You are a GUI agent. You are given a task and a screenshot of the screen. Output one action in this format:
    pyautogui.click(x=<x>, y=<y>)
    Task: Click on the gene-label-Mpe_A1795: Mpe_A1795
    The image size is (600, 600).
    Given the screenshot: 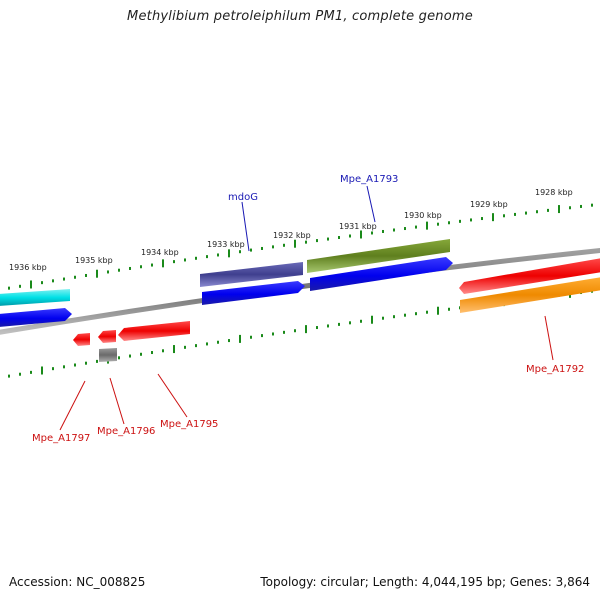 What is the action you would take?
    pyautogui.click(x=189, y=424)
    